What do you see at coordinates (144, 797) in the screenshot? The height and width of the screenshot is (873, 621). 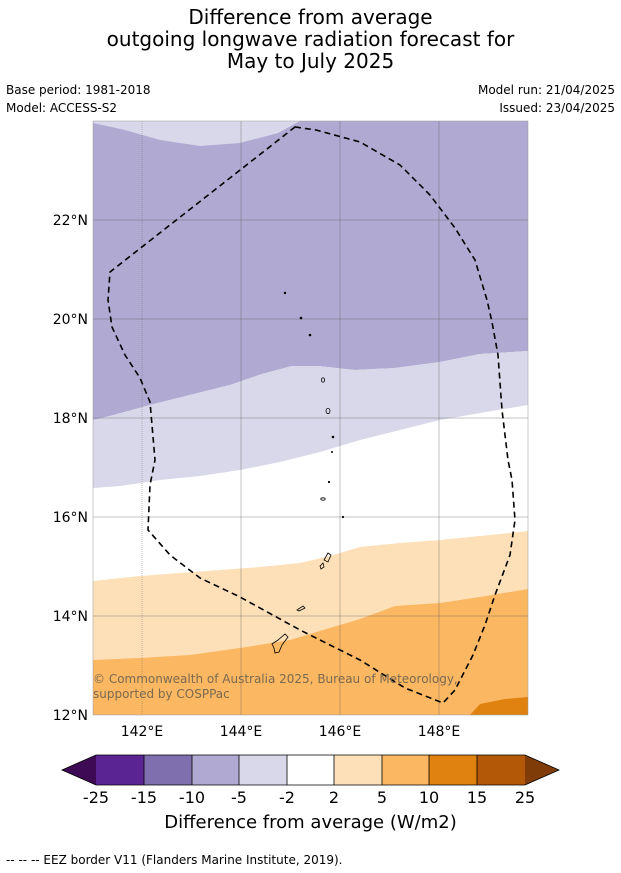 I see `colorbar-tick: -15` at bounding box center [144, 797].